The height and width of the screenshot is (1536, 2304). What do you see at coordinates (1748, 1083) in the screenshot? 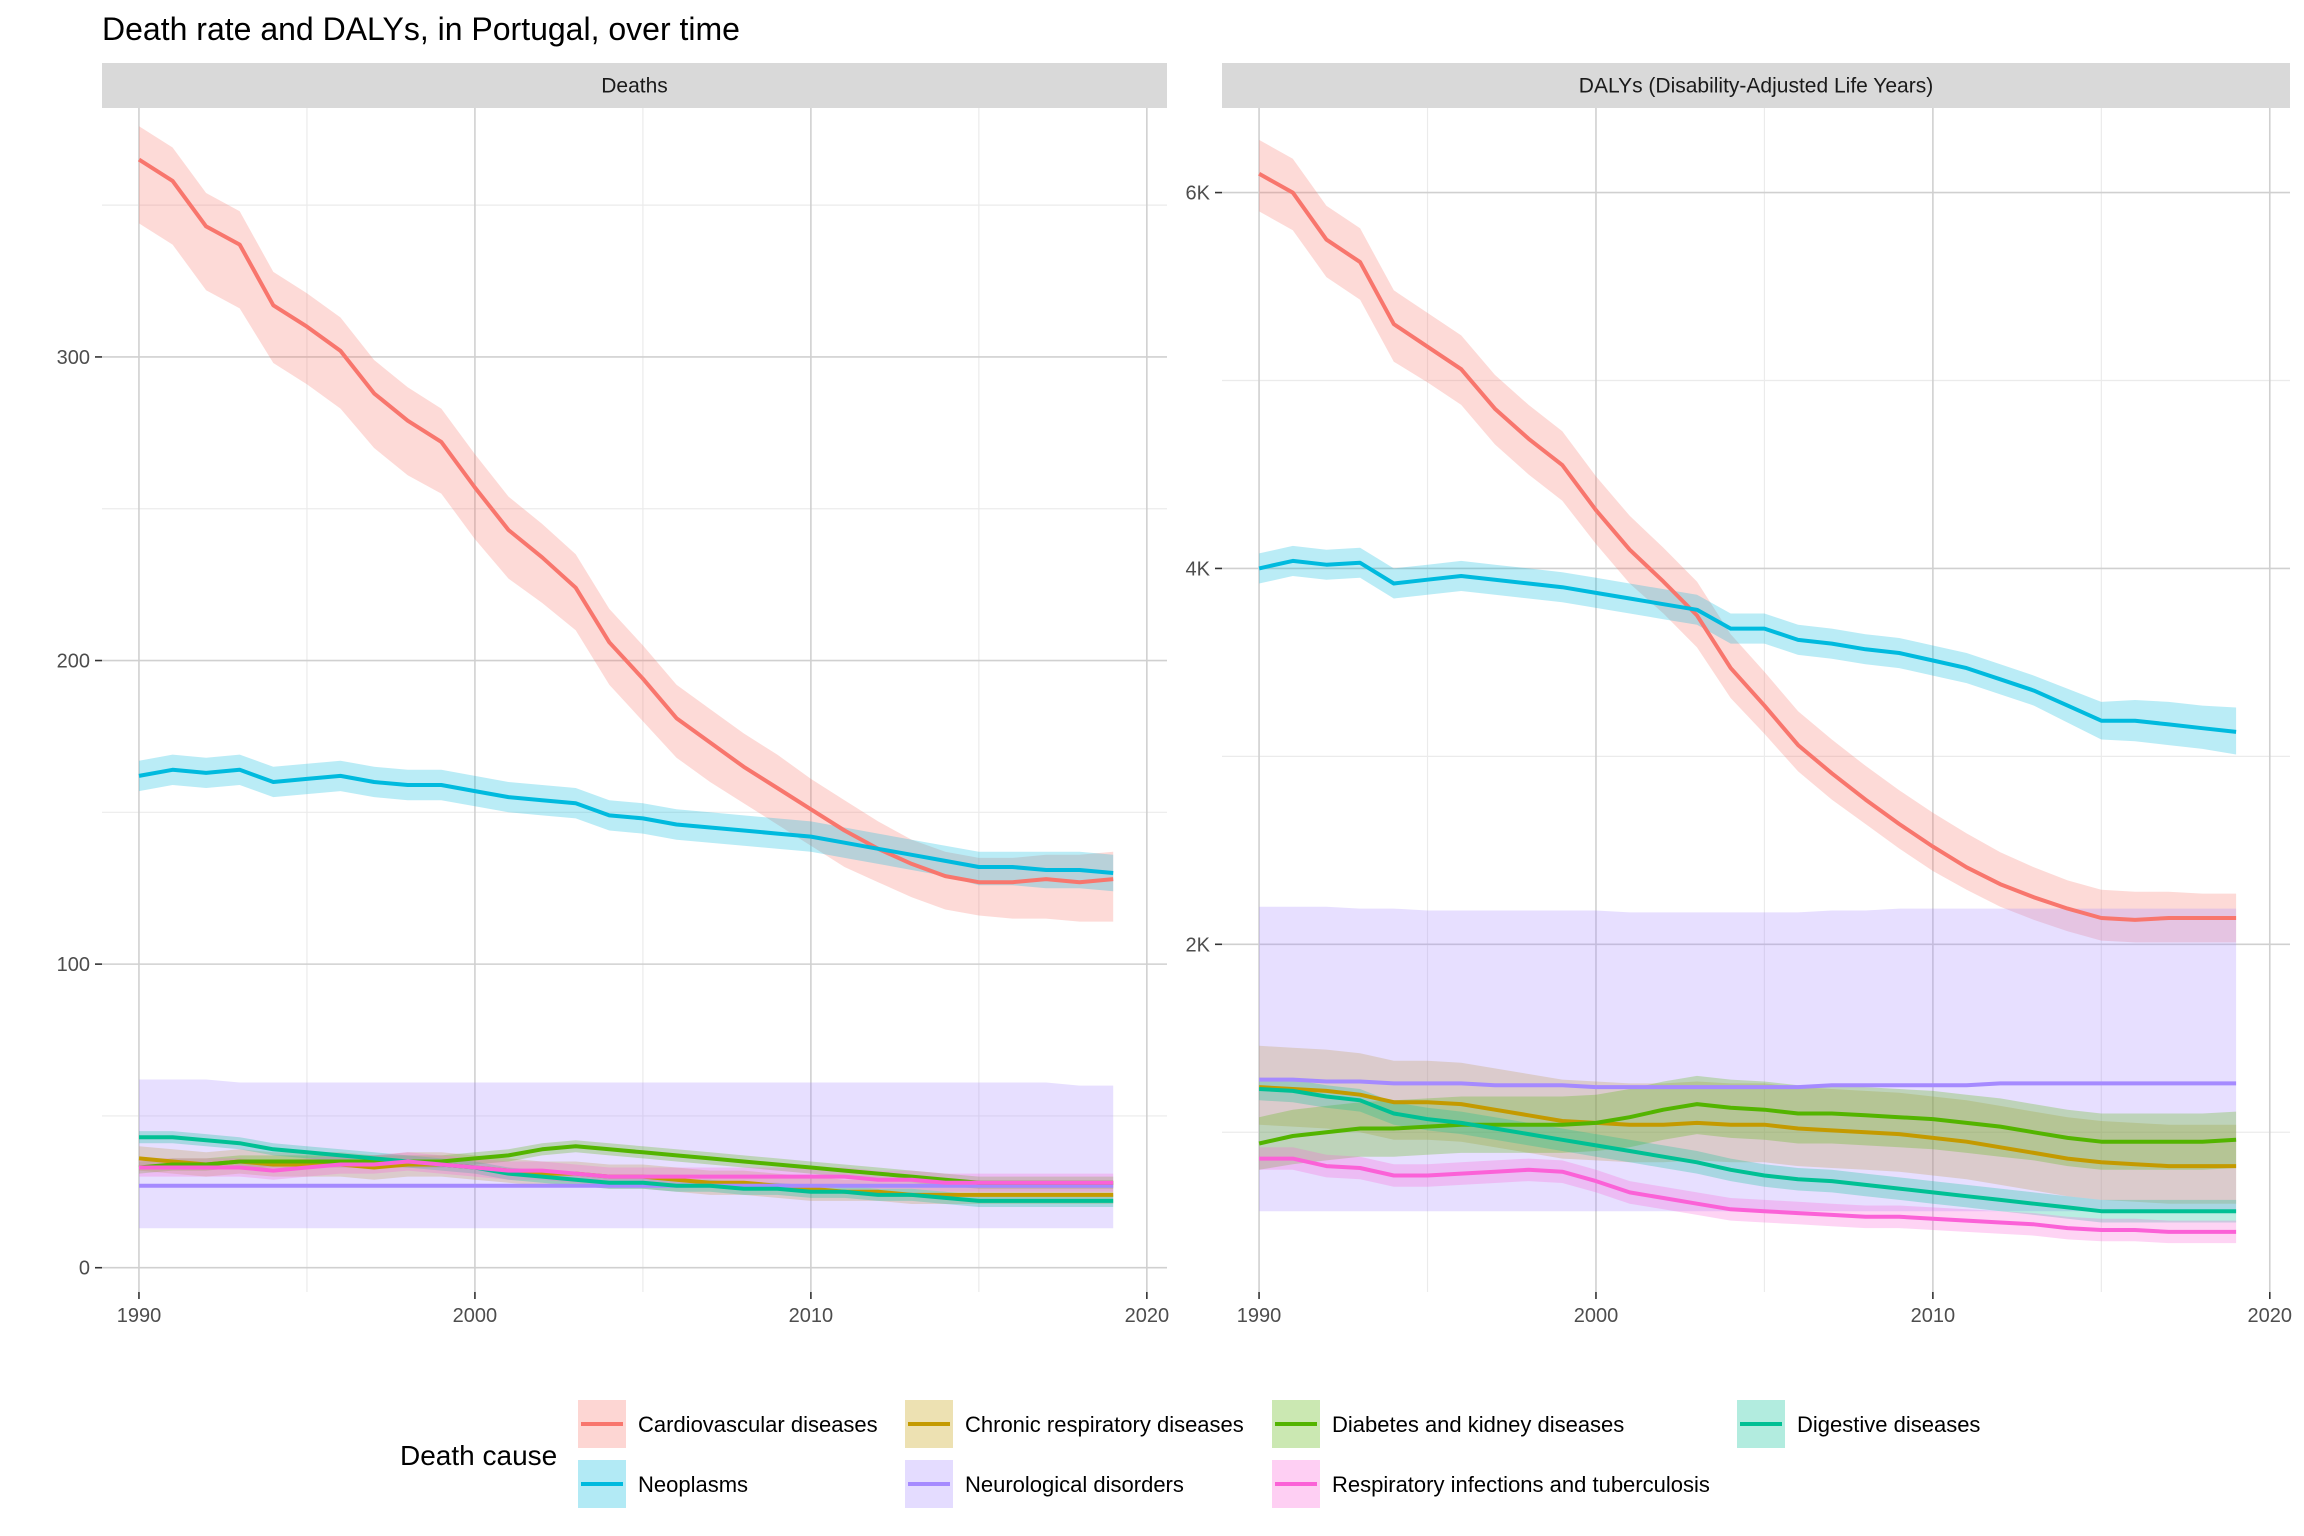
I see `line-neurological-disorders` at bounding box center [1748, 1083].